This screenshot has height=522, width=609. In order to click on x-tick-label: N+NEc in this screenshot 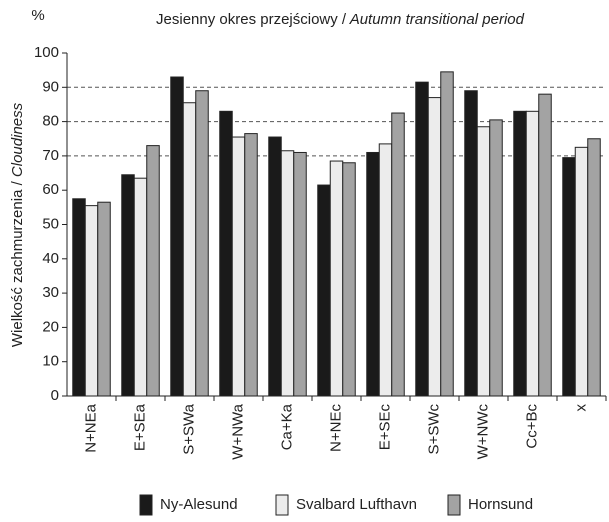, I will do `click(335, 428)`.